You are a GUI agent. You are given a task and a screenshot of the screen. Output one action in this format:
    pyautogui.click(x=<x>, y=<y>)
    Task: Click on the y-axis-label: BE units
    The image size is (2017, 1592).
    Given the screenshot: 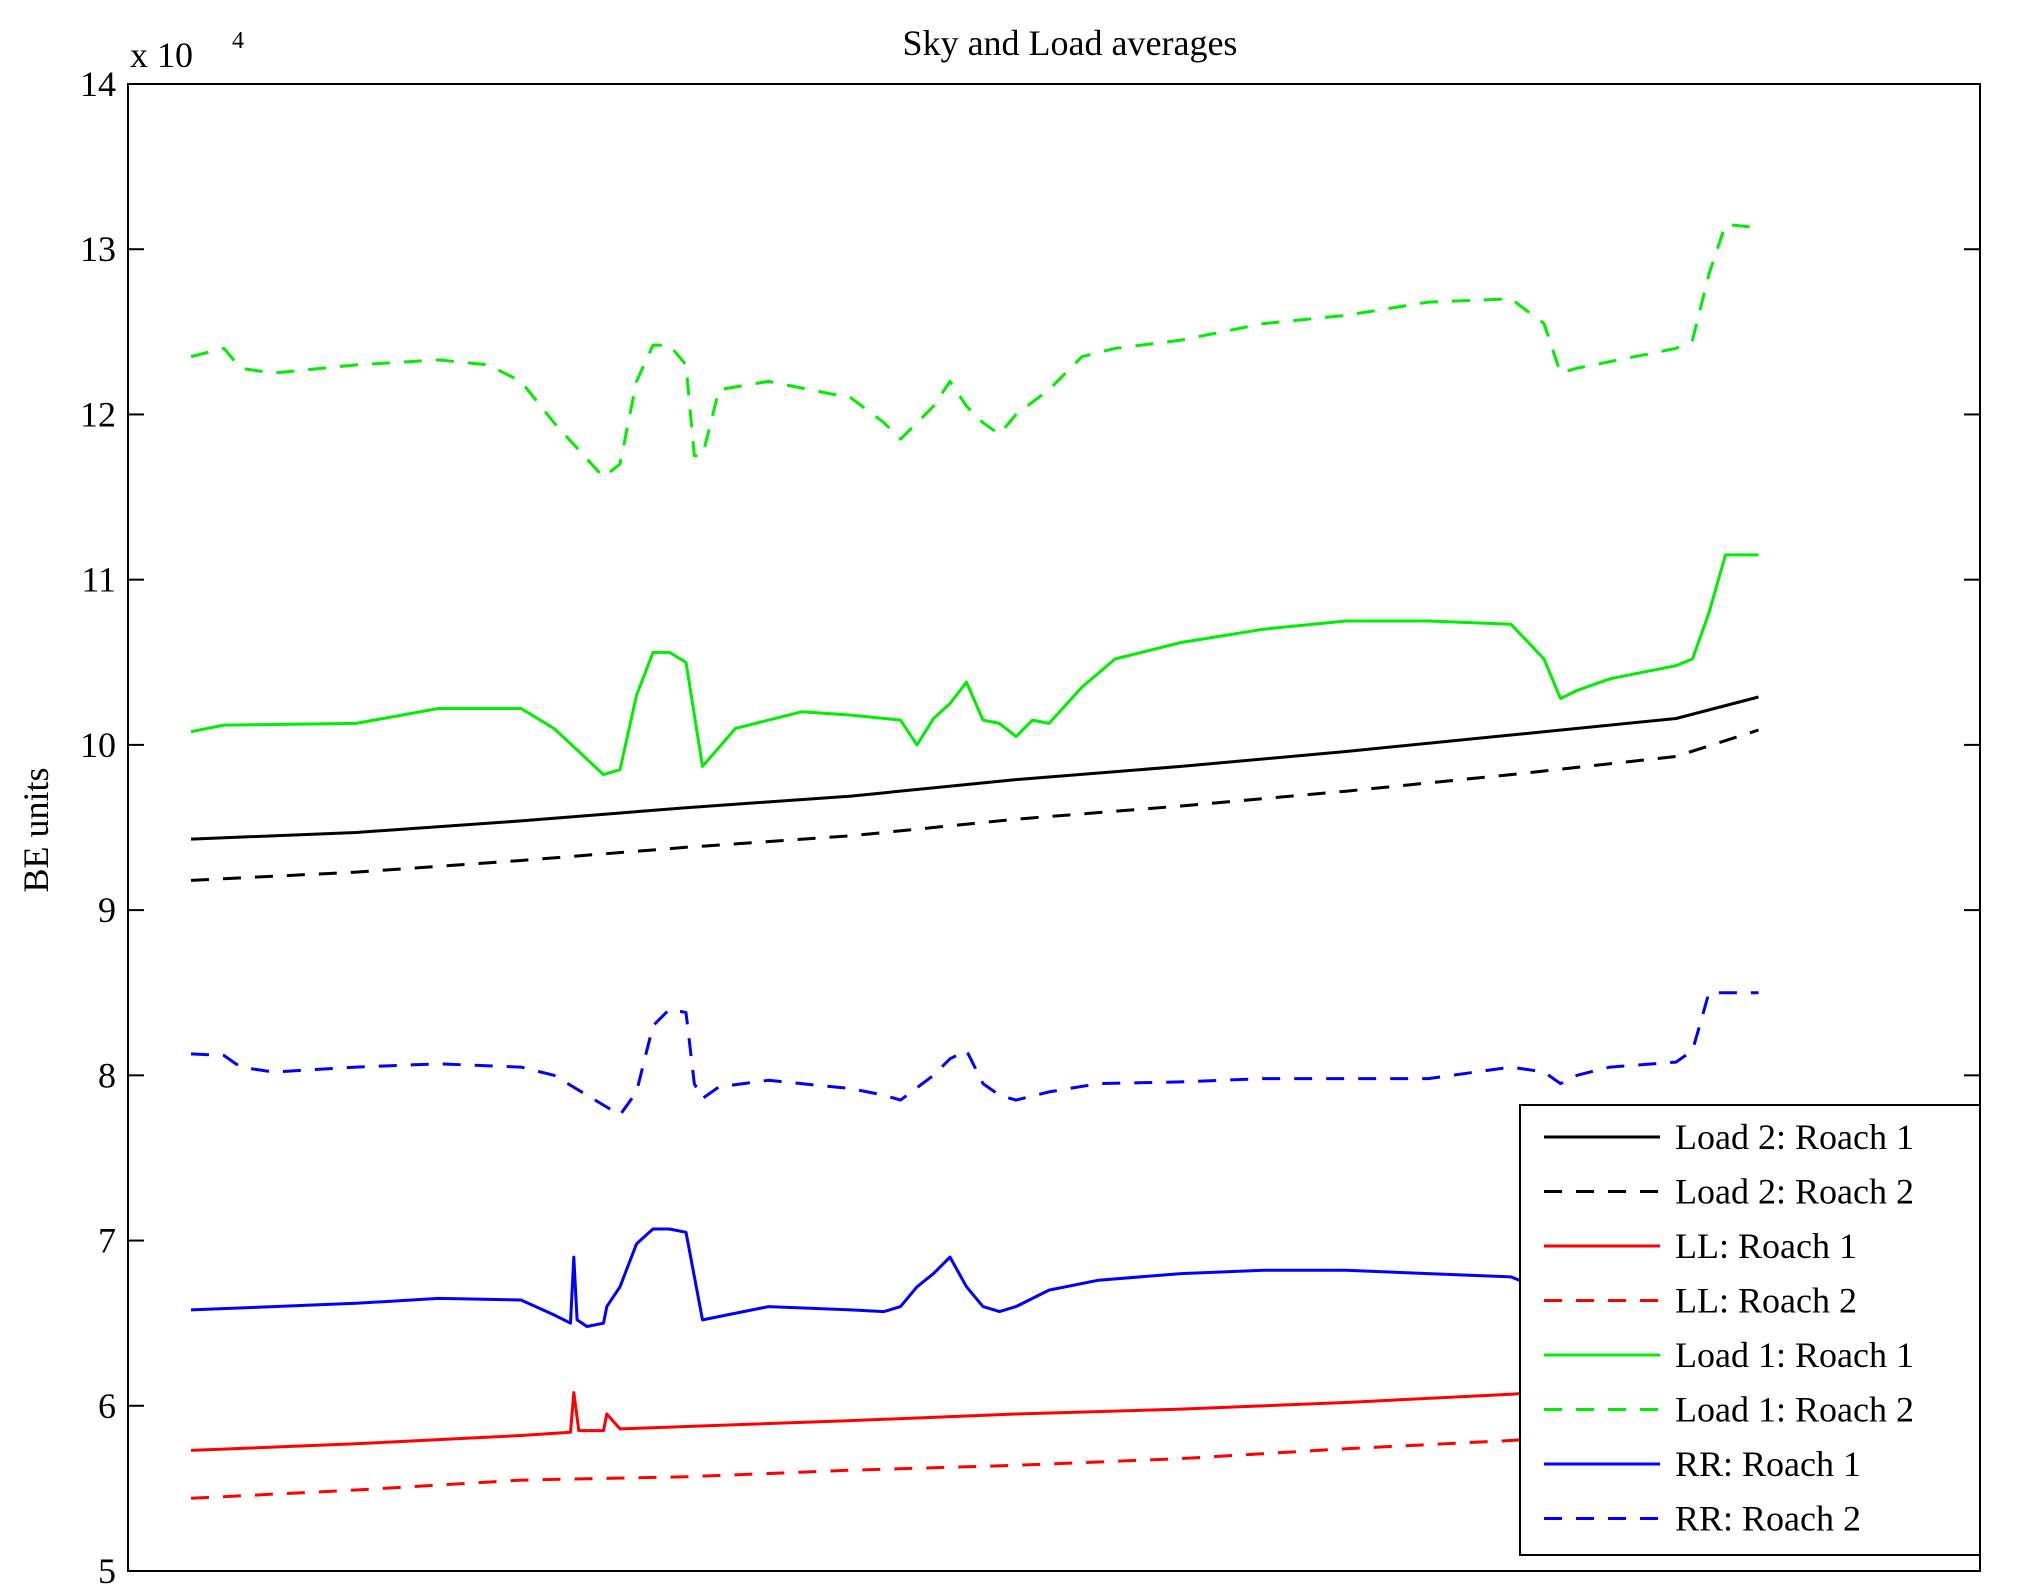 What is the action you would take?
    pyautogui.click(x=36, y=829)
    